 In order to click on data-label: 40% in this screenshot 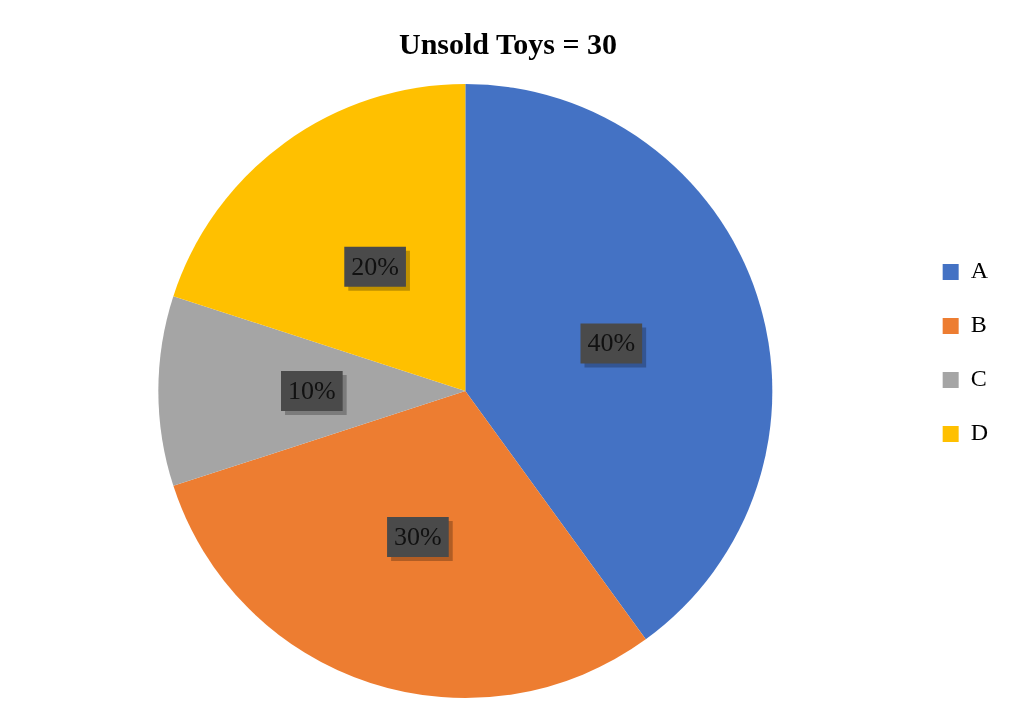, I will do `click(611, 343)`.